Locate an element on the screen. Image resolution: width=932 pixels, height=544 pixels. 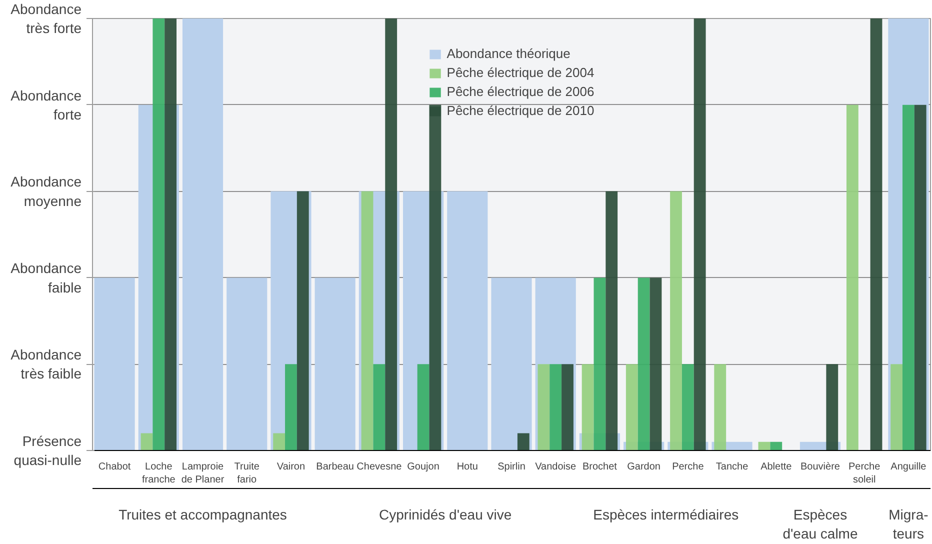
legend-label: Abondance théorique is located at coordinates (508, 53).